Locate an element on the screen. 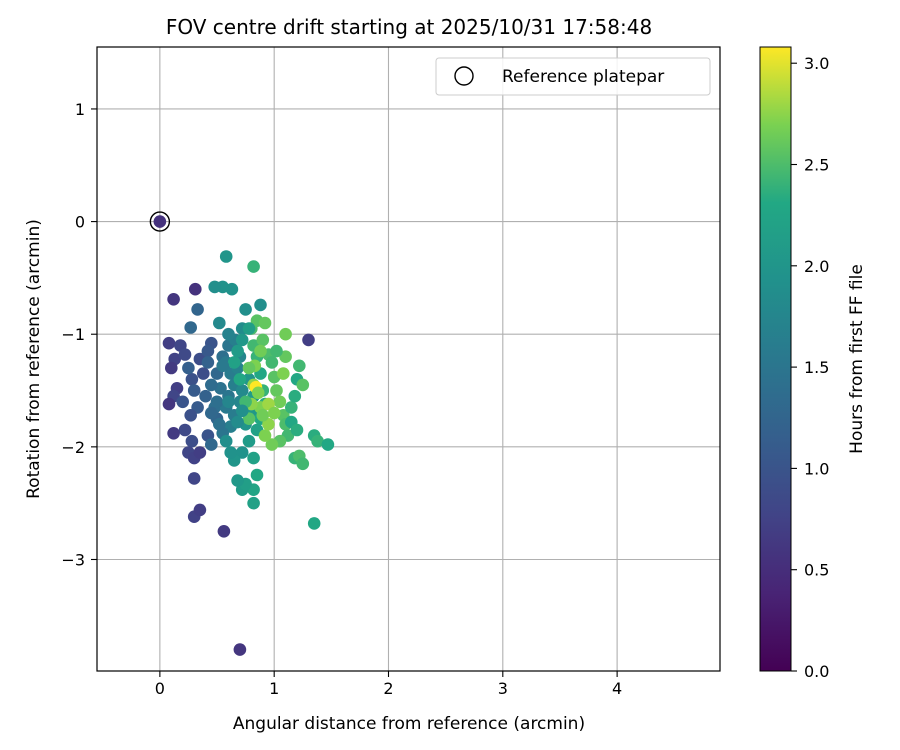  colorbar-gradient is located at coordinates (775, 359).